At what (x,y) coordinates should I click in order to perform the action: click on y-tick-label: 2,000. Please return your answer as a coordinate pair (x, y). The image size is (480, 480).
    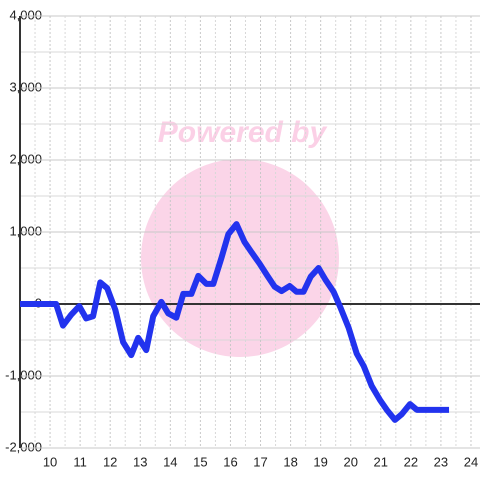
    Looking at the image, I should click on (25, 158).